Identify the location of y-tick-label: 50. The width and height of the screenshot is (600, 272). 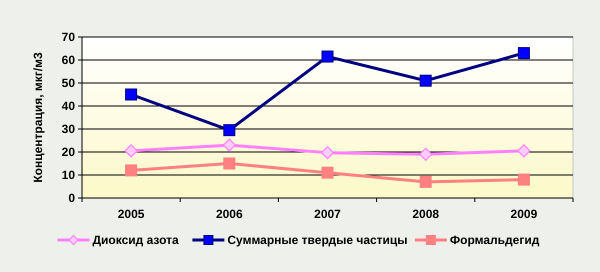
(69, 83).